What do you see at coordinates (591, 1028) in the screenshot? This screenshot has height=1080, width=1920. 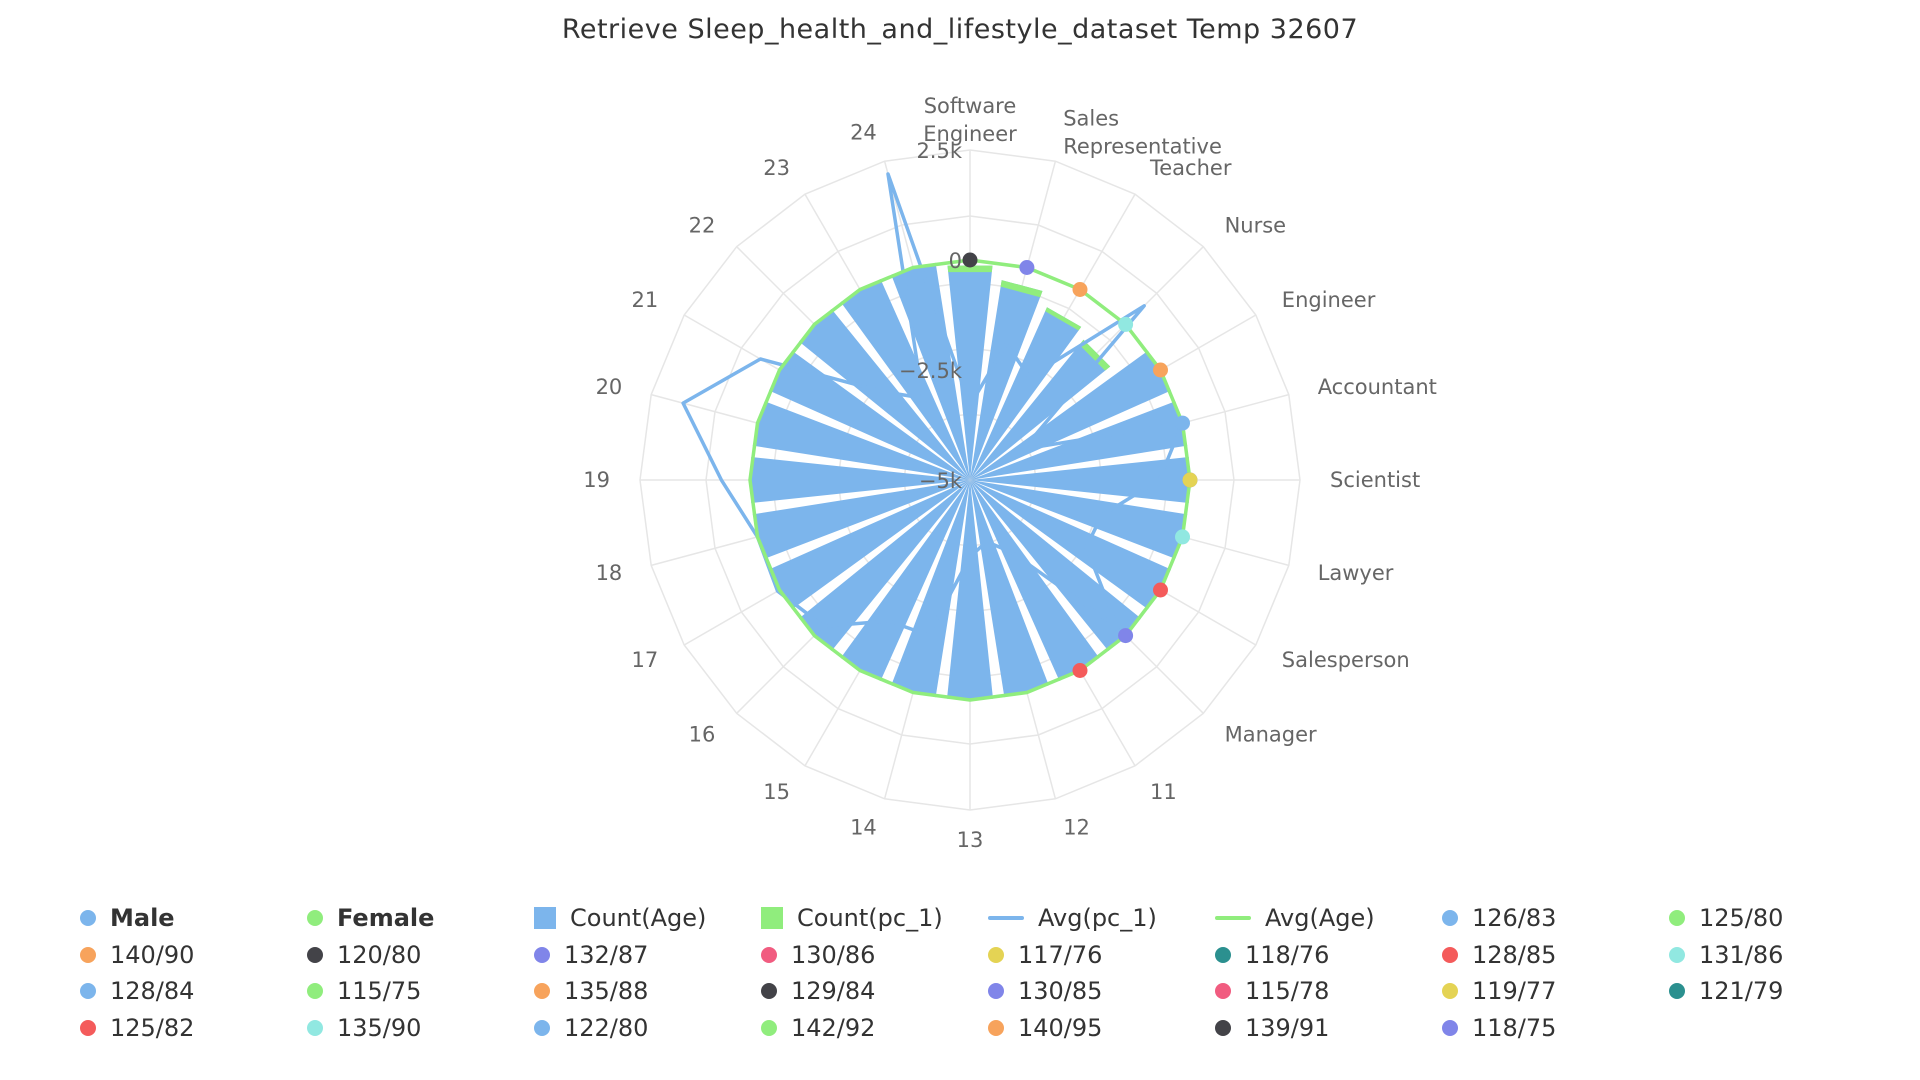 I see `legend-item: 122/80` at bounding box center [591, 1028].